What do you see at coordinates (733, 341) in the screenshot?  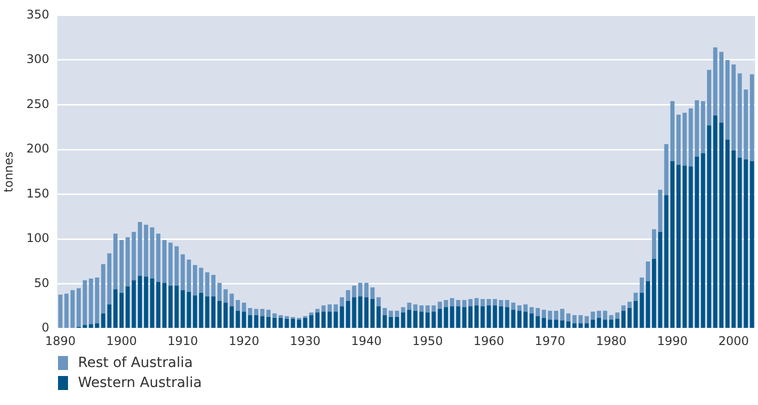 I see `x-tick-label: 2000` at bounding box center [733, 341].